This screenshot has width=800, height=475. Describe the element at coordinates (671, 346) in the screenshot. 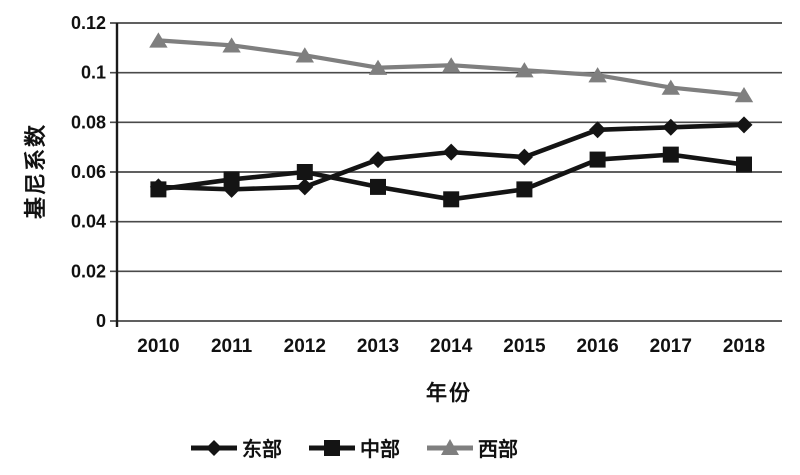

I see `x-tick-label: 2017` at that location.